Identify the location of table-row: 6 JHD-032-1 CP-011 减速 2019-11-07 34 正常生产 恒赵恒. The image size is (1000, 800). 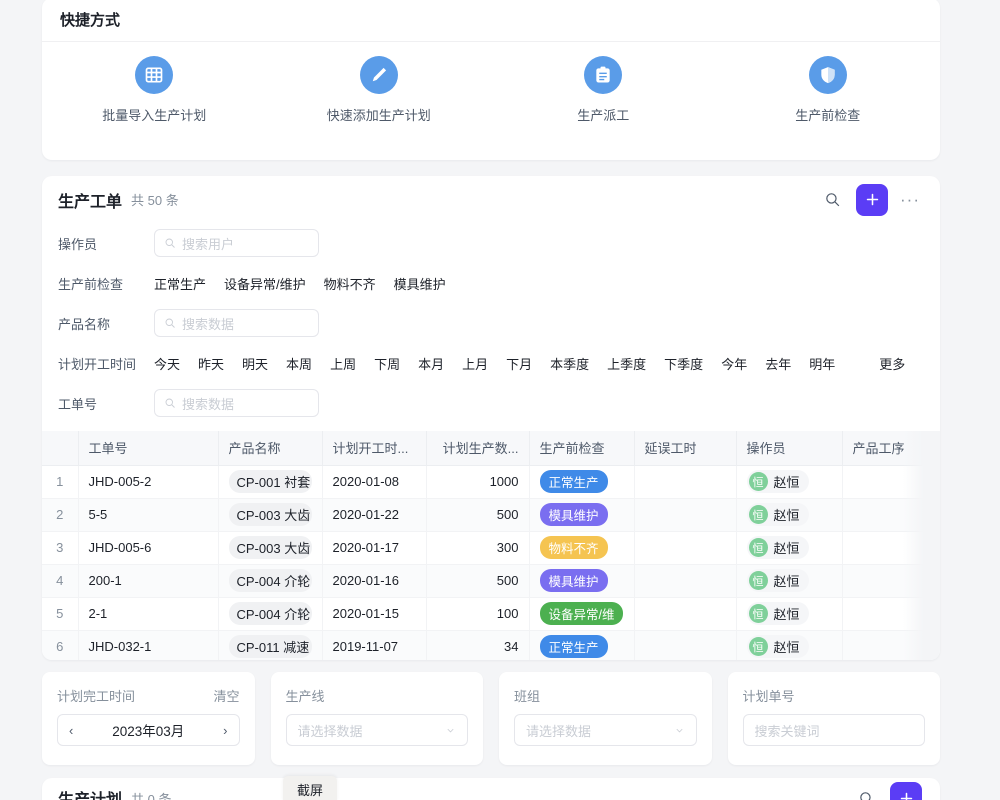
(491, 645).